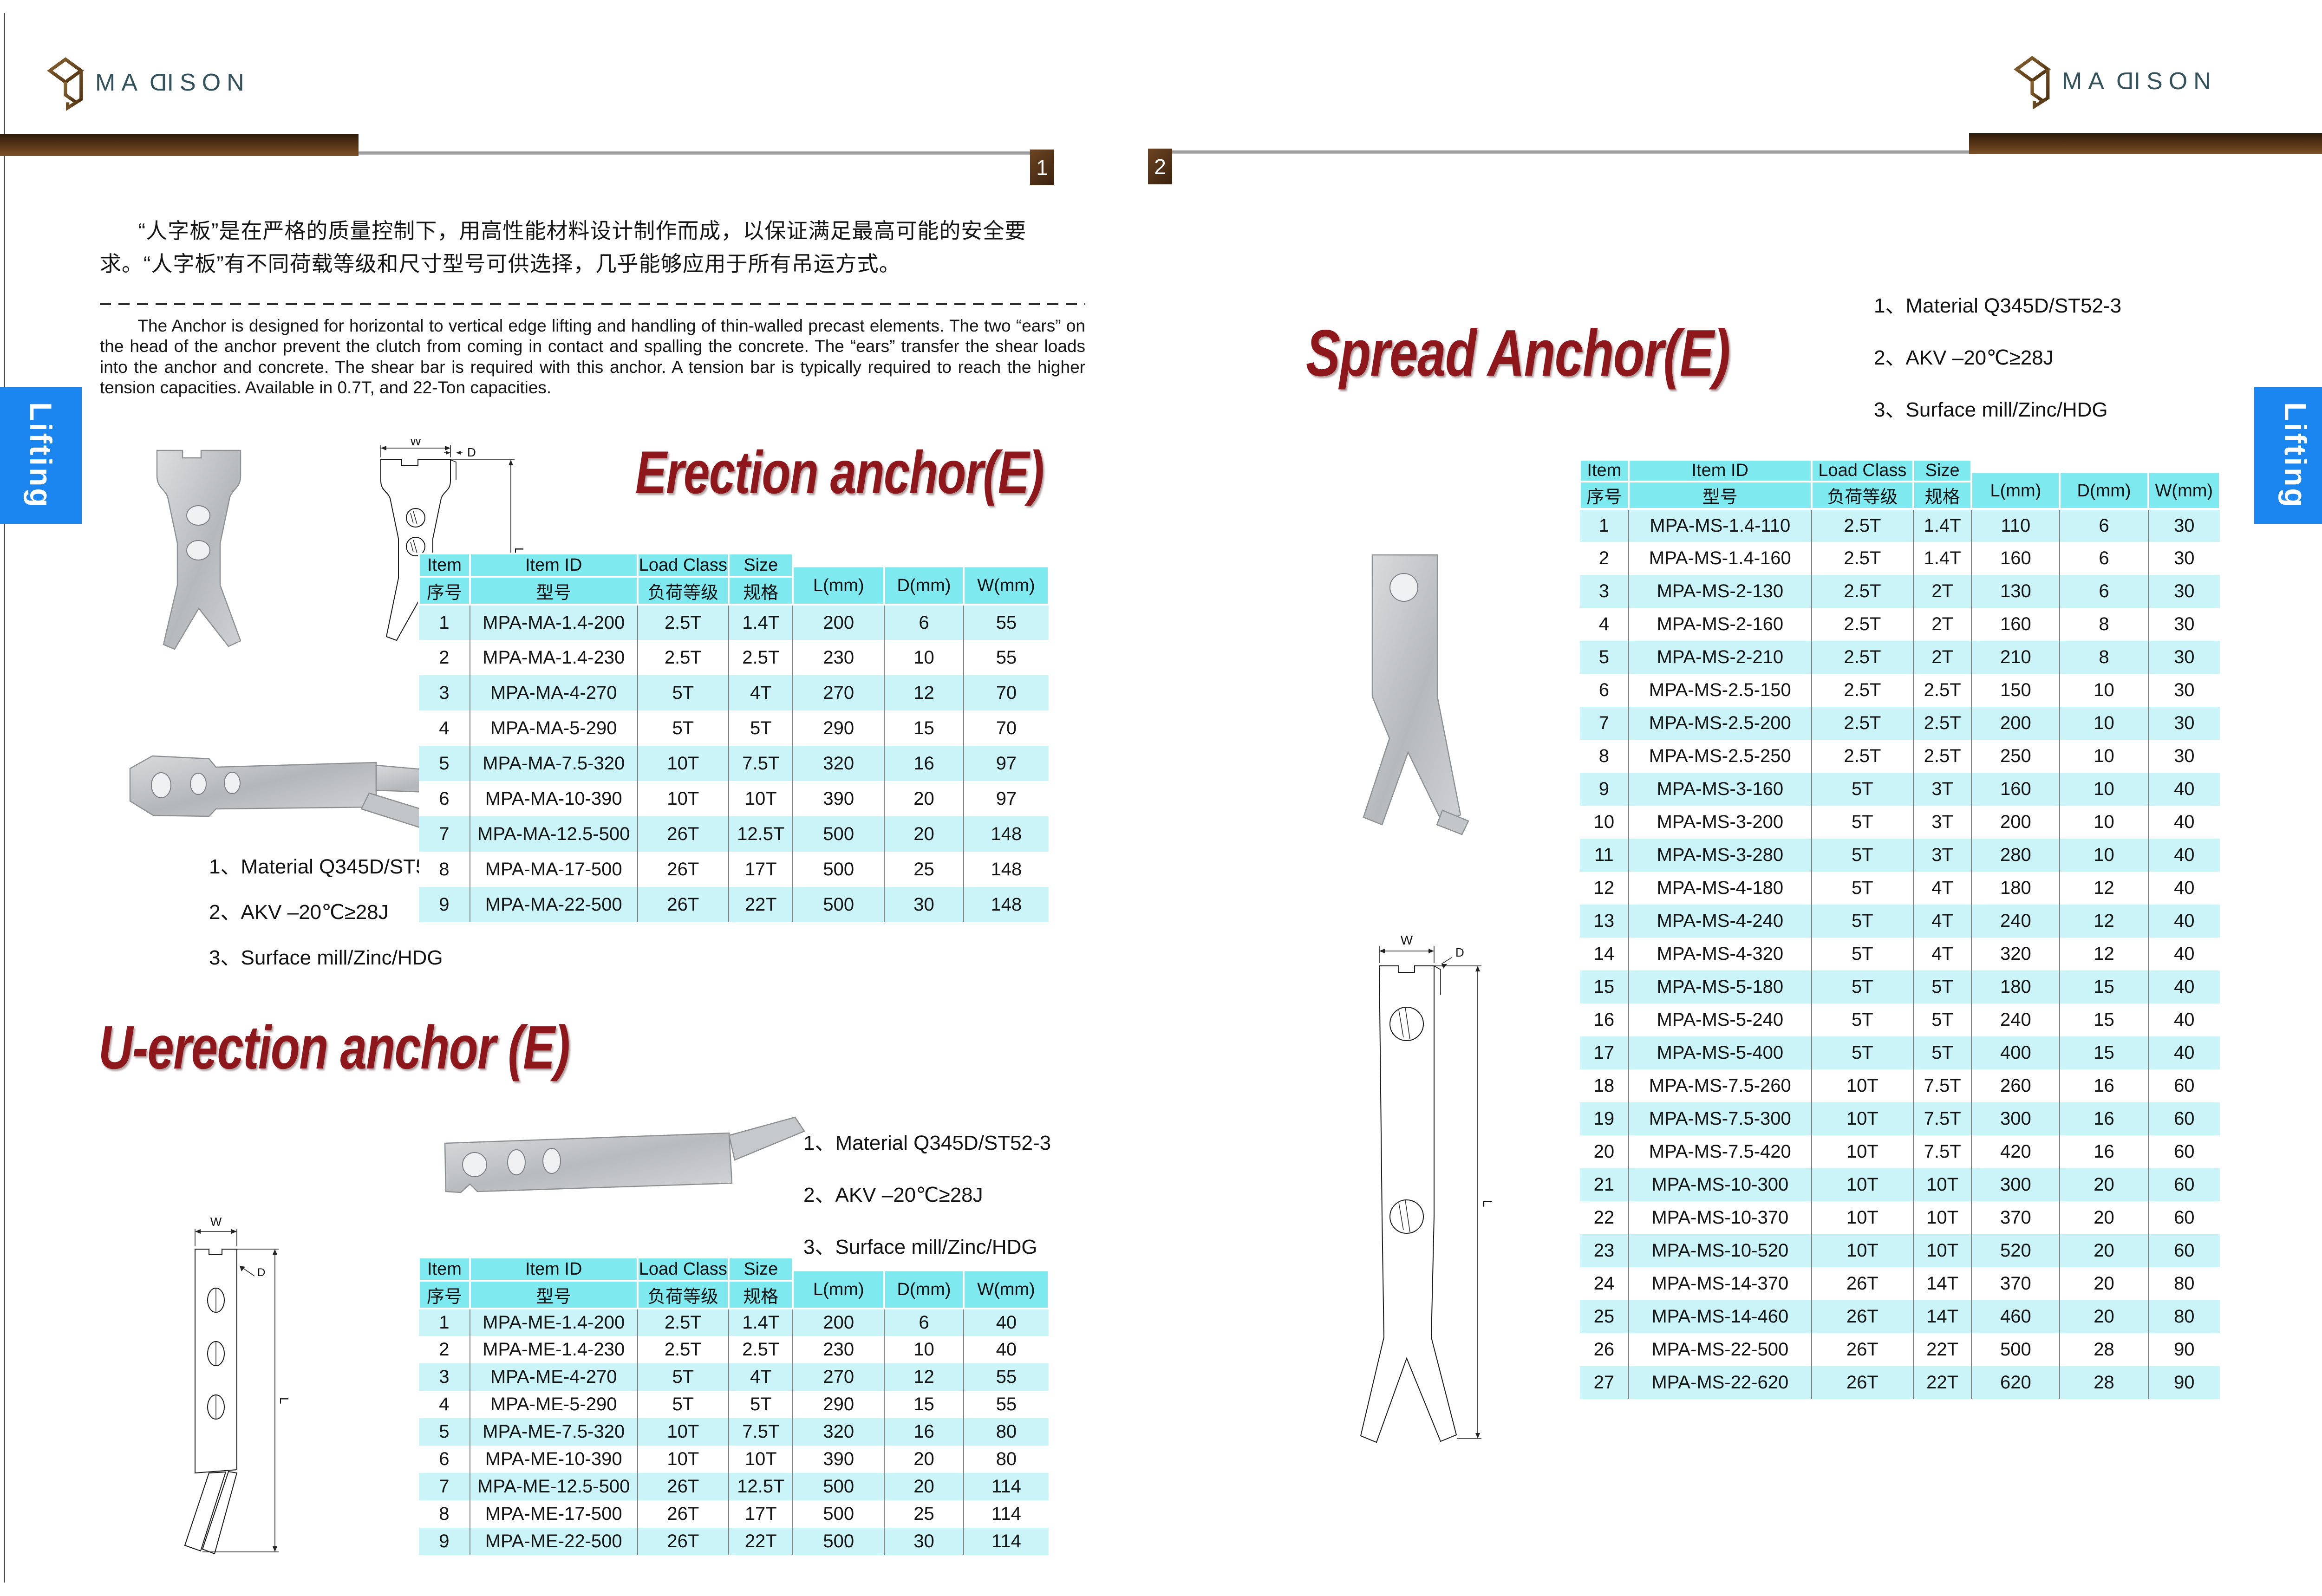 The height and width of the screenshot is (1596, 2322). I want to click on table-cell: 2T, so click(1942, 591).